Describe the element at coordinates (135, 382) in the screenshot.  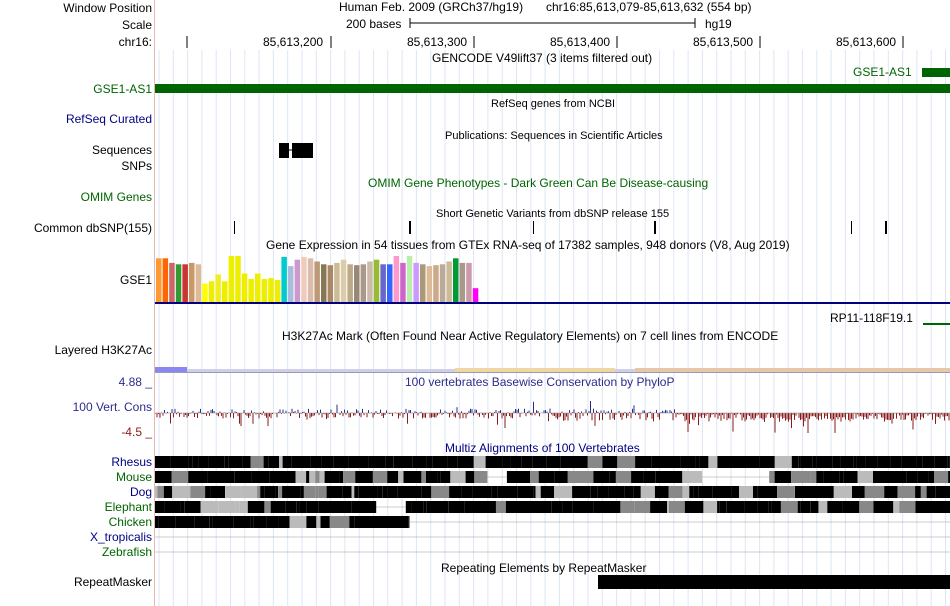
I see `phylop-max-label: 4.88 _` at that location.